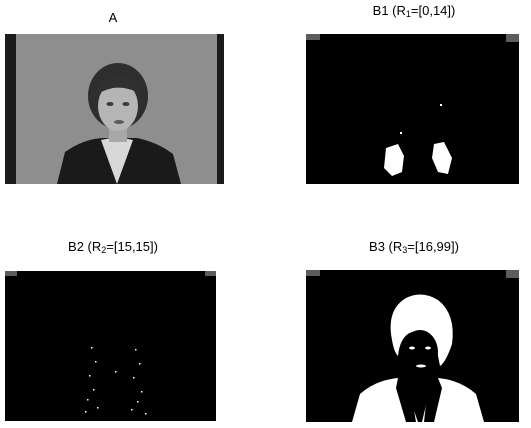 The height and width of the screenshot is (428, 531). What do you see at coordinates (113, 247) in the screenshot?
I see `panel-b2-title: B2 (R2=[15,15])` at bounding box center [113, 247].